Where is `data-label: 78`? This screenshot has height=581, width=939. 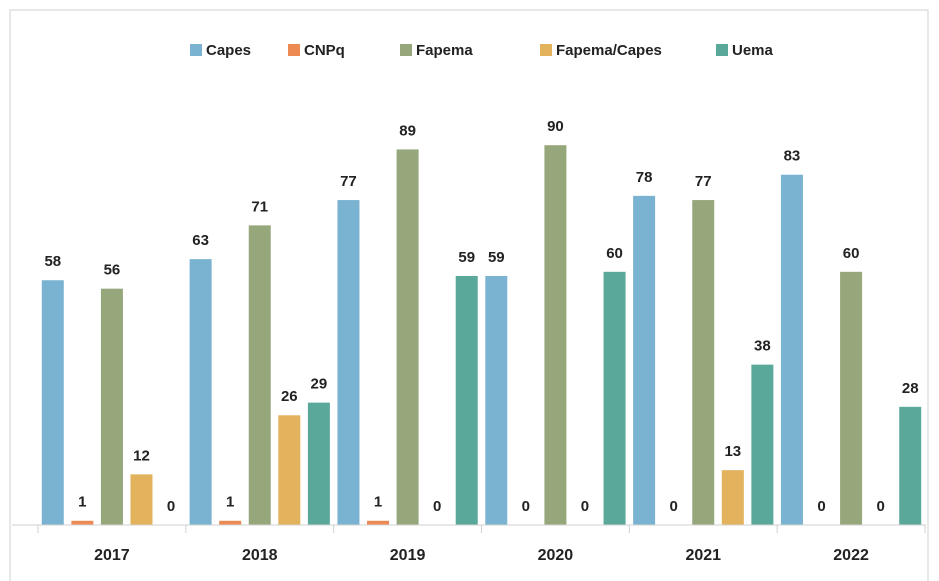
data-label: 78 is located at coordinates (644, 177).